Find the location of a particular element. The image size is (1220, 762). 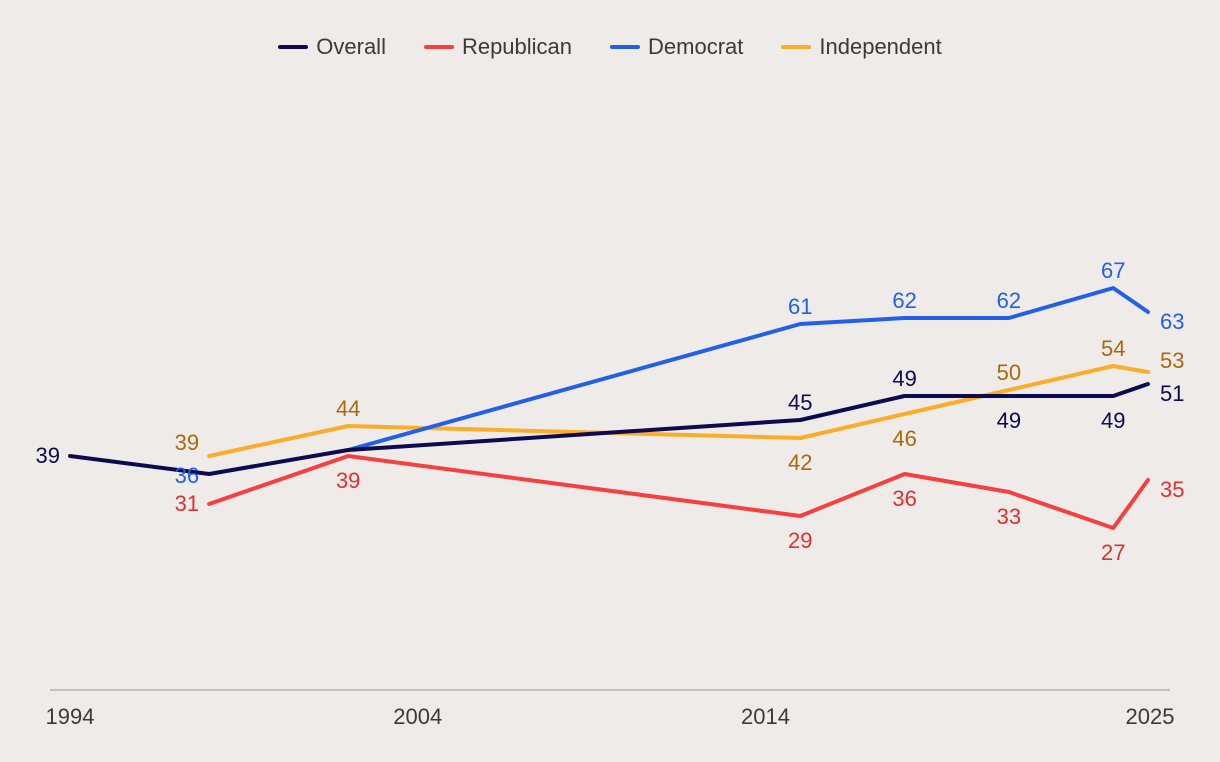

data-label-republican-2018: 36 is located at coordinates (904, 498).